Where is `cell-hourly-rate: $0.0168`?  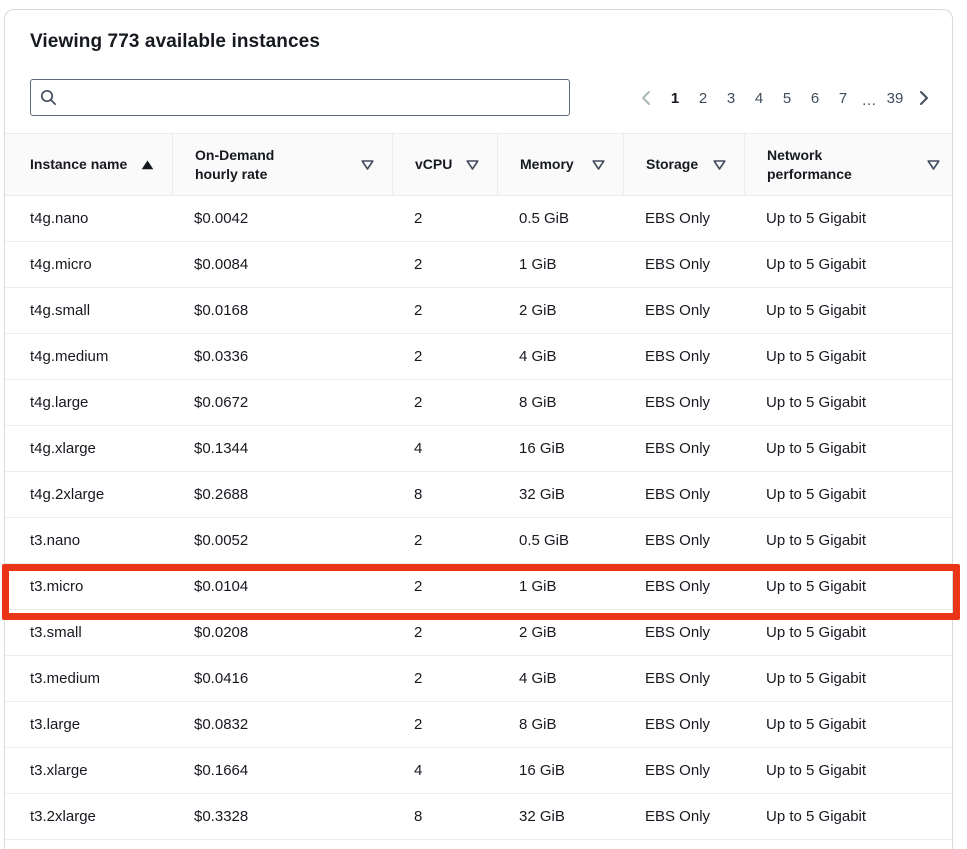 cell-hourly-rate: $0.0168 is located at coordinates (221, 310).